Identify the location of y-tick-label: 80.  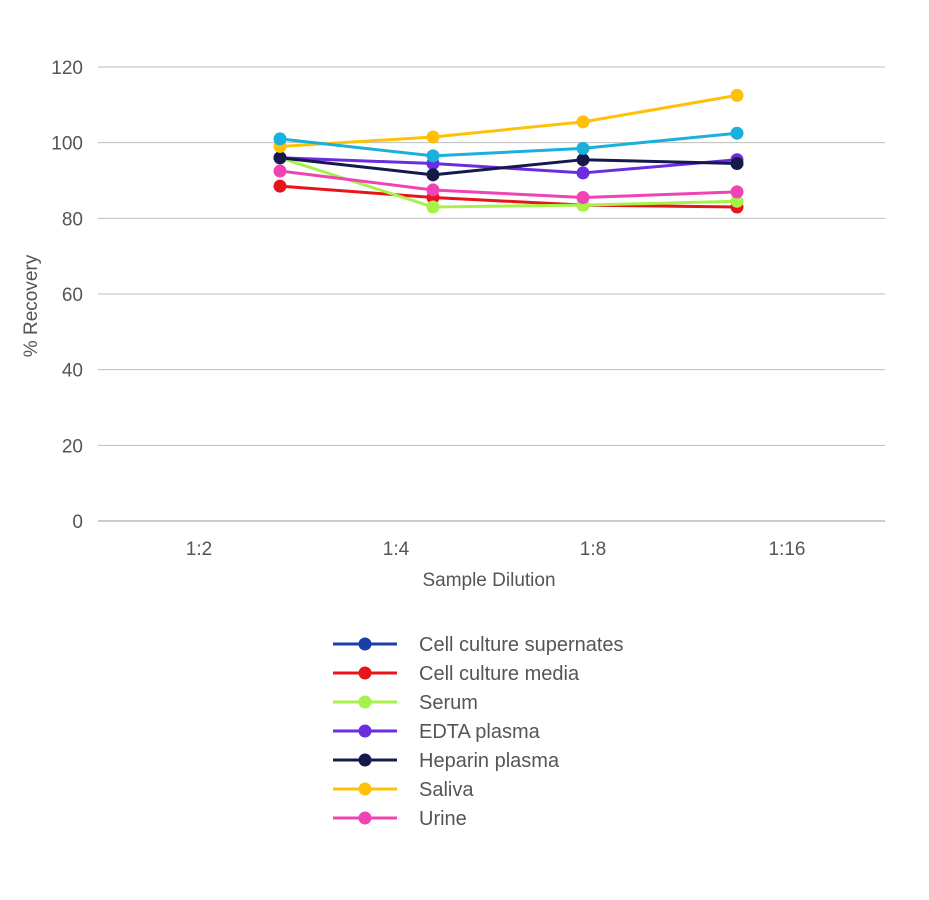
(72, 219).